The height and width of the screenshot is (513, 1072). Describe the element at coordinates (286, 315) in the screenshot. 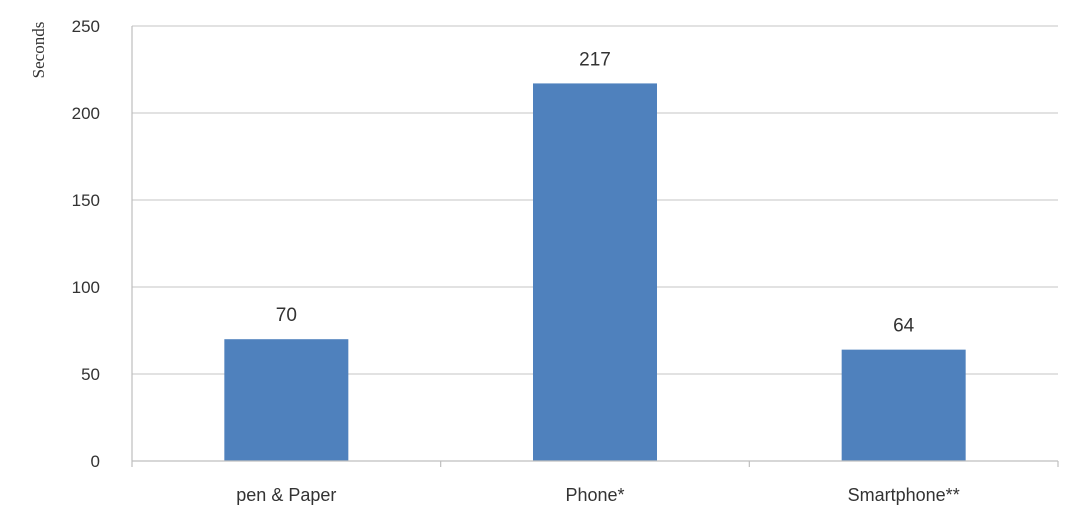

I see `data-label: 70` at that location.